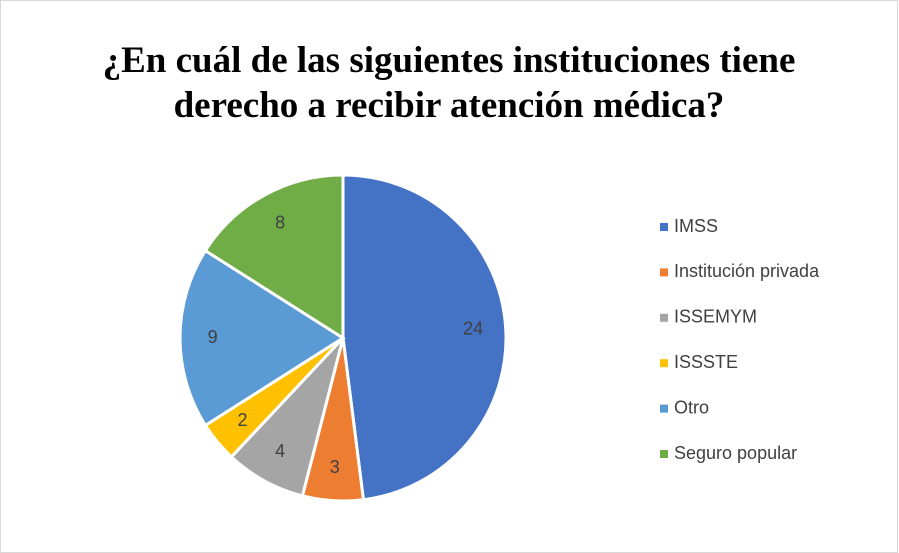 The width and height of the screenshot is (899, 553). I want to click on legend-label: ISSSTE, so click(706, 362).